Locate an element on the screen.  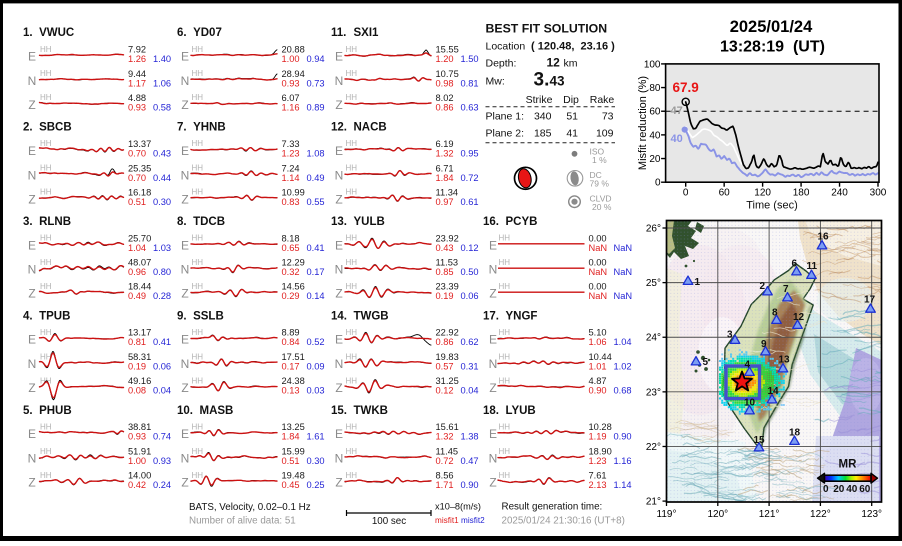
svg-text: 11.34 is located at coordinates (447, 192).